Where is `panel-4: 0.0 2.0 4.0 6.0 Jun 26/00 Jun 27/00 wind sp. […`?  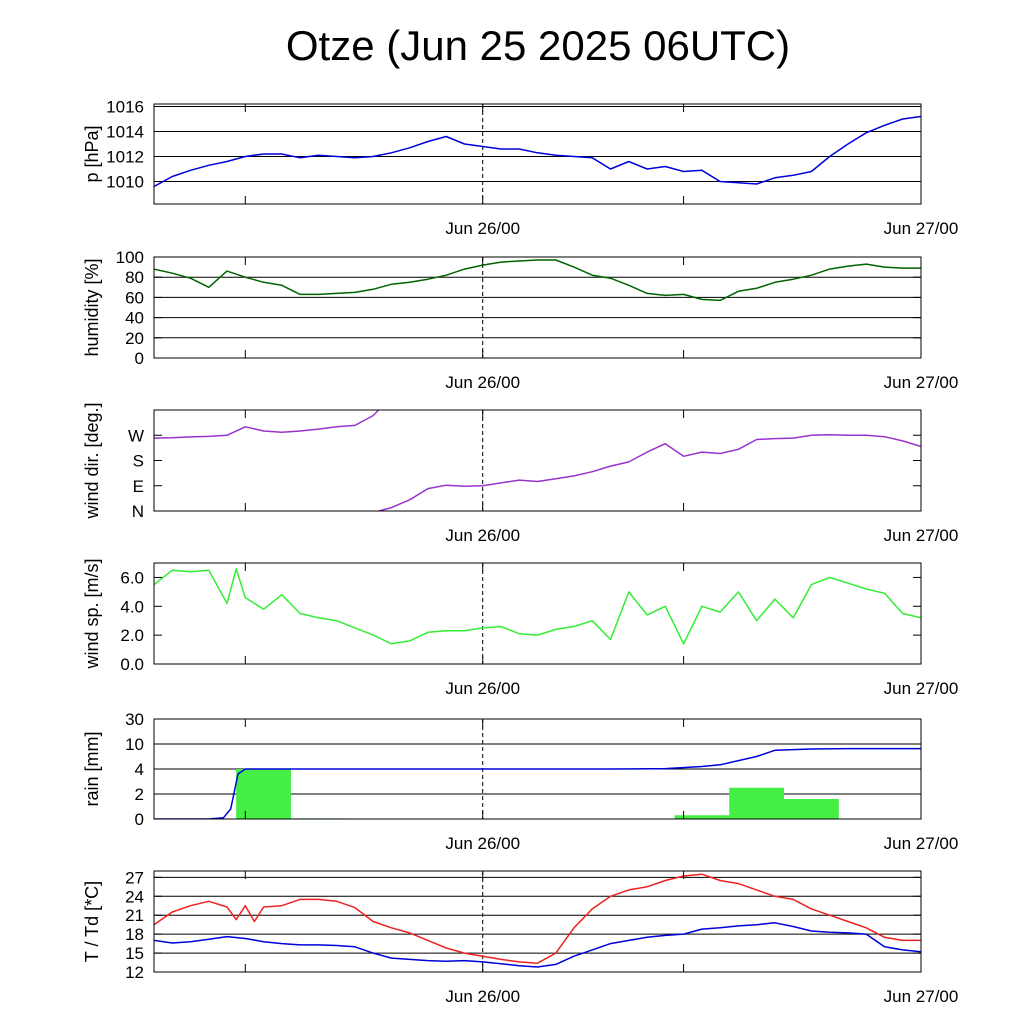 panel-4: 0.0 2.0 4.0 6.0 Jun 26/00 Jun 27/00 wind sp. [… is located at coordinates (520, 628).